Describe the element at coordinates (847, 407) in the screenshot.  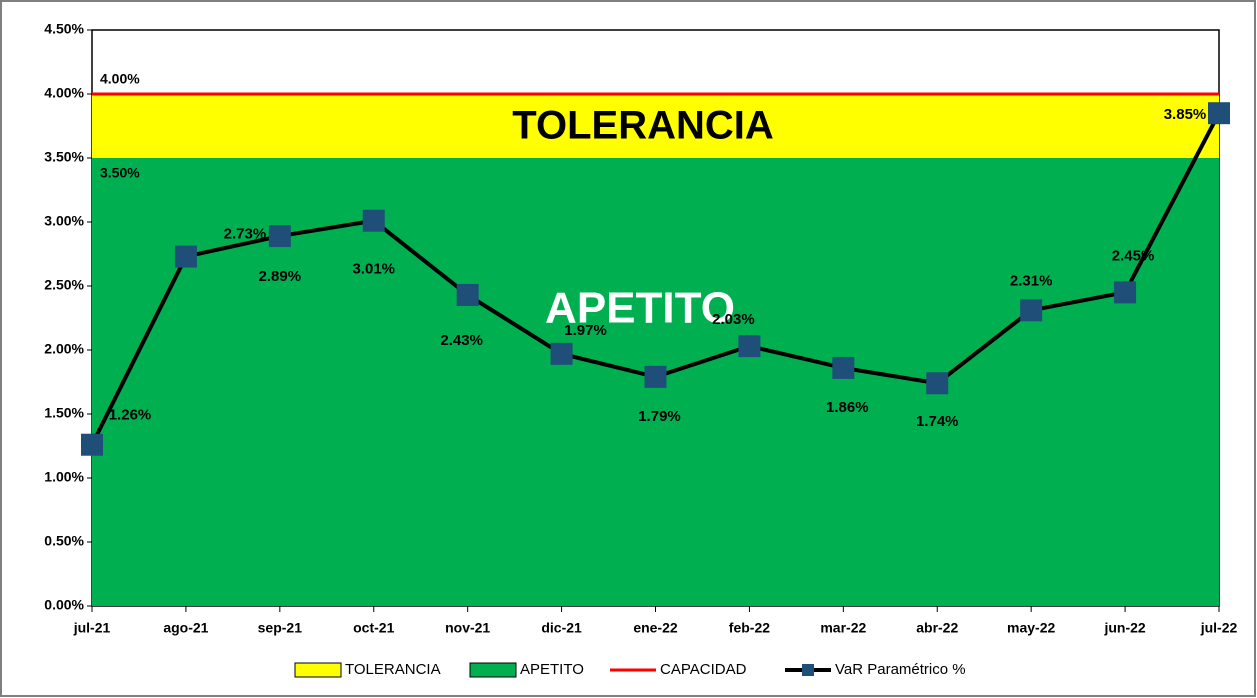
I see `data-label: 1.86%` at that location.